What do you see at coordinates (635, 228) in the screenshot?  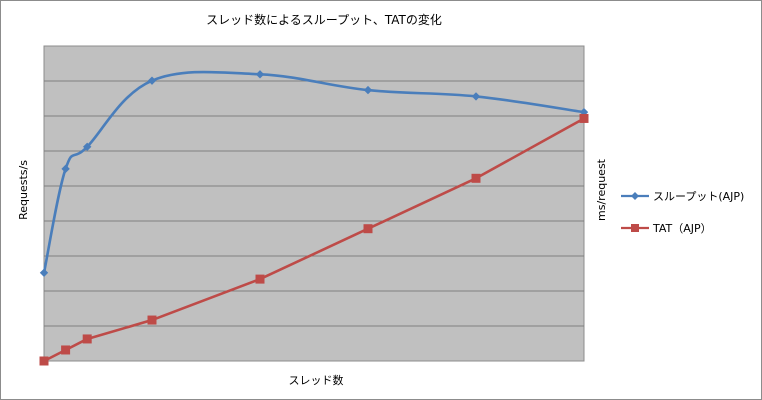 I see `legend-marker-tat` at bounding box center [635, 228].